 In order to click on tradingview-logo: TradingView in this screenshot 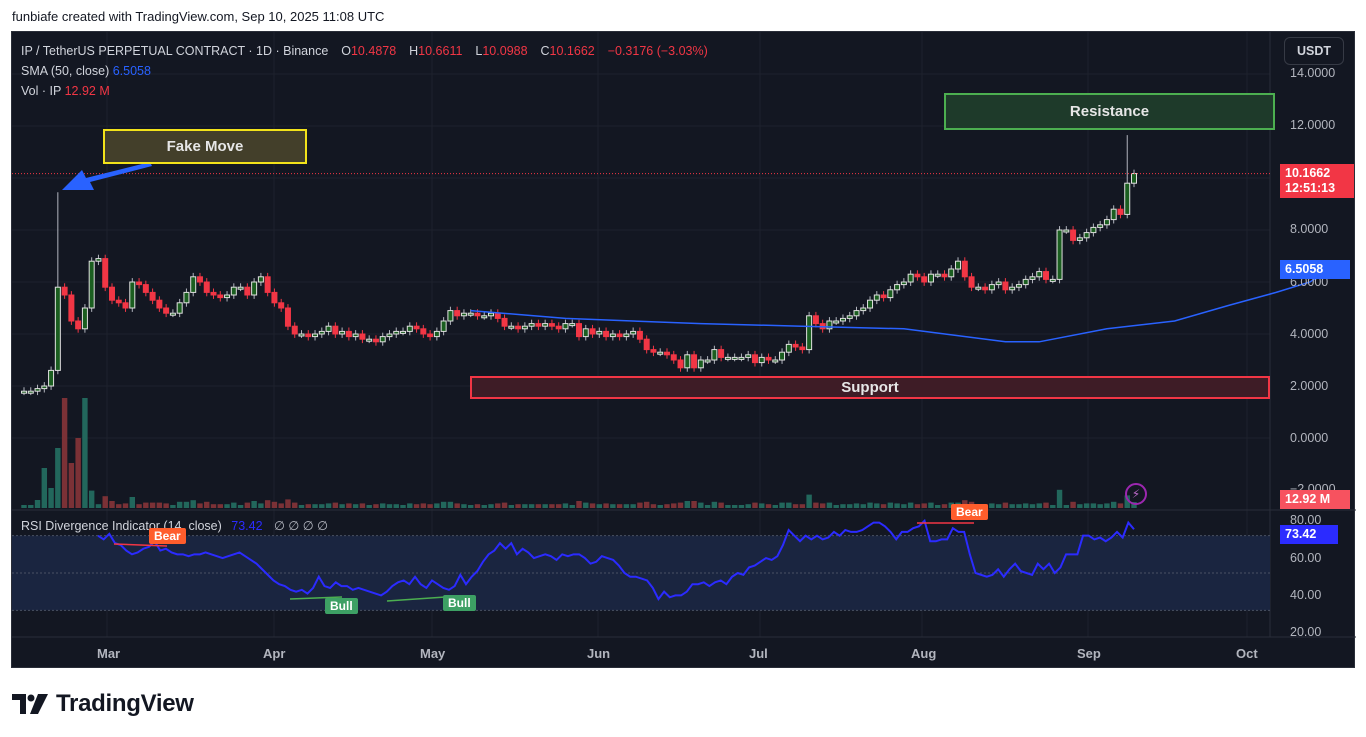, I will do `click(103, 704)`.